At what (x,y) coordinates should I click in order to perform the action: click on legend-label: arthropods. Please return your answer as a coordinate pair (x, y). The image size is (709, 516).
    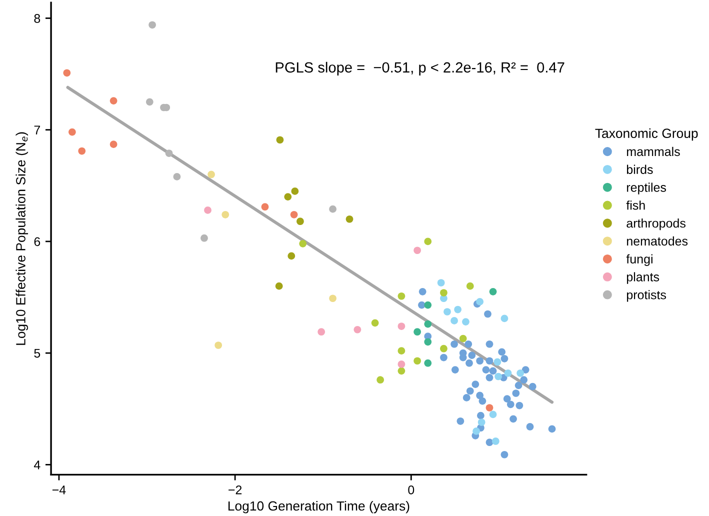
    Looking at the image, I should click on (656, 224).